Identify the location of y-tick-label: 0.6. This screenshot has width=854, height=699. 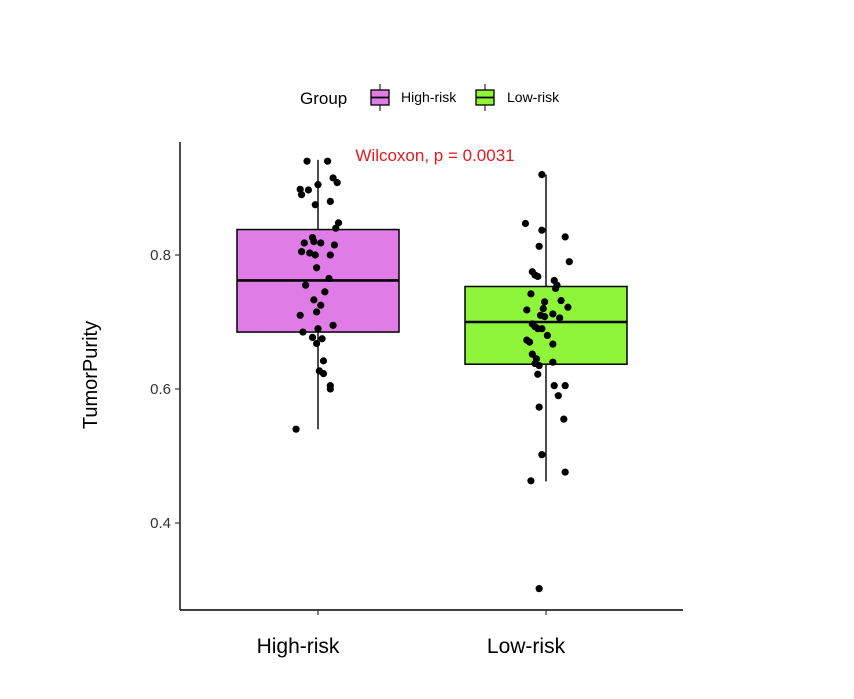
(160, 389).